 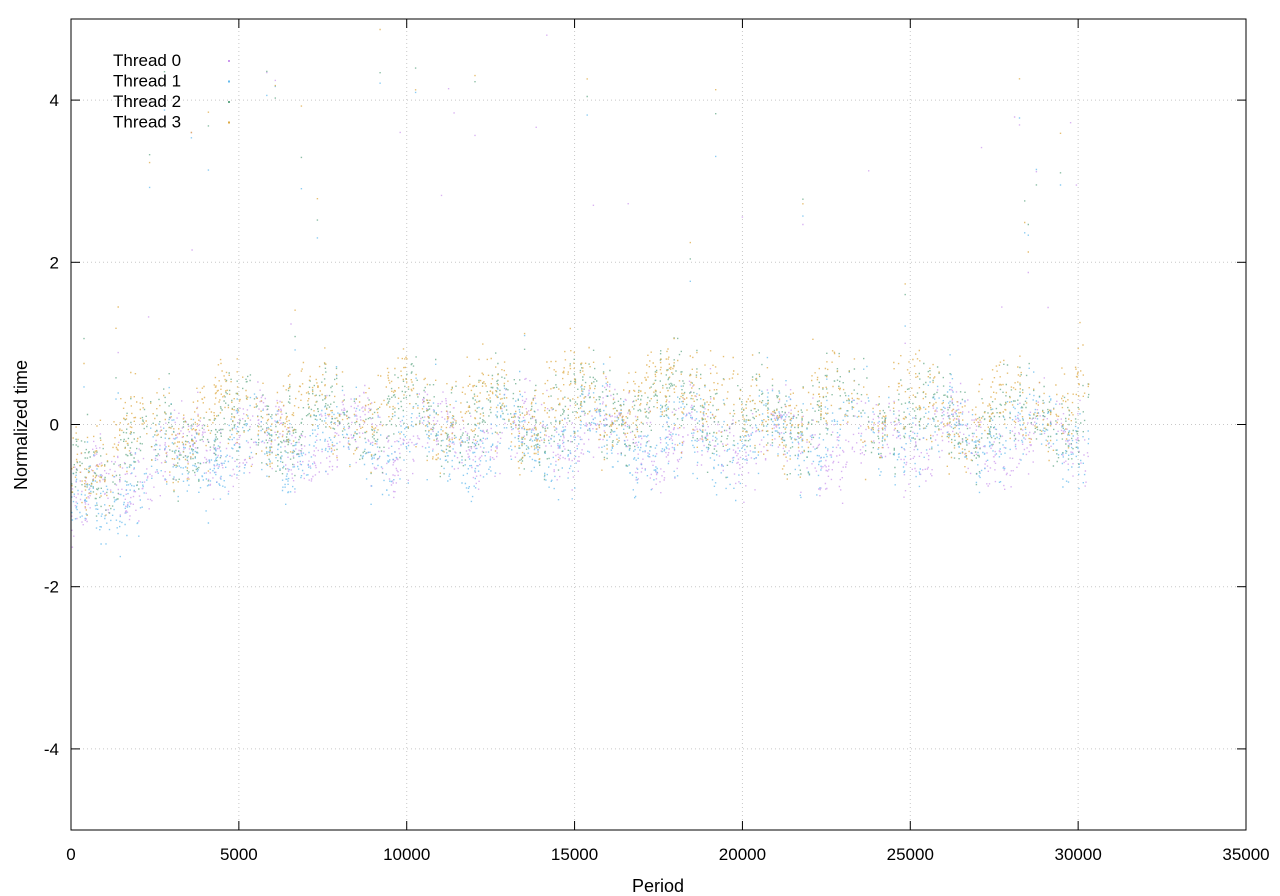 I want to click on x-tick-label: 25000, so click(x=910, y=854).